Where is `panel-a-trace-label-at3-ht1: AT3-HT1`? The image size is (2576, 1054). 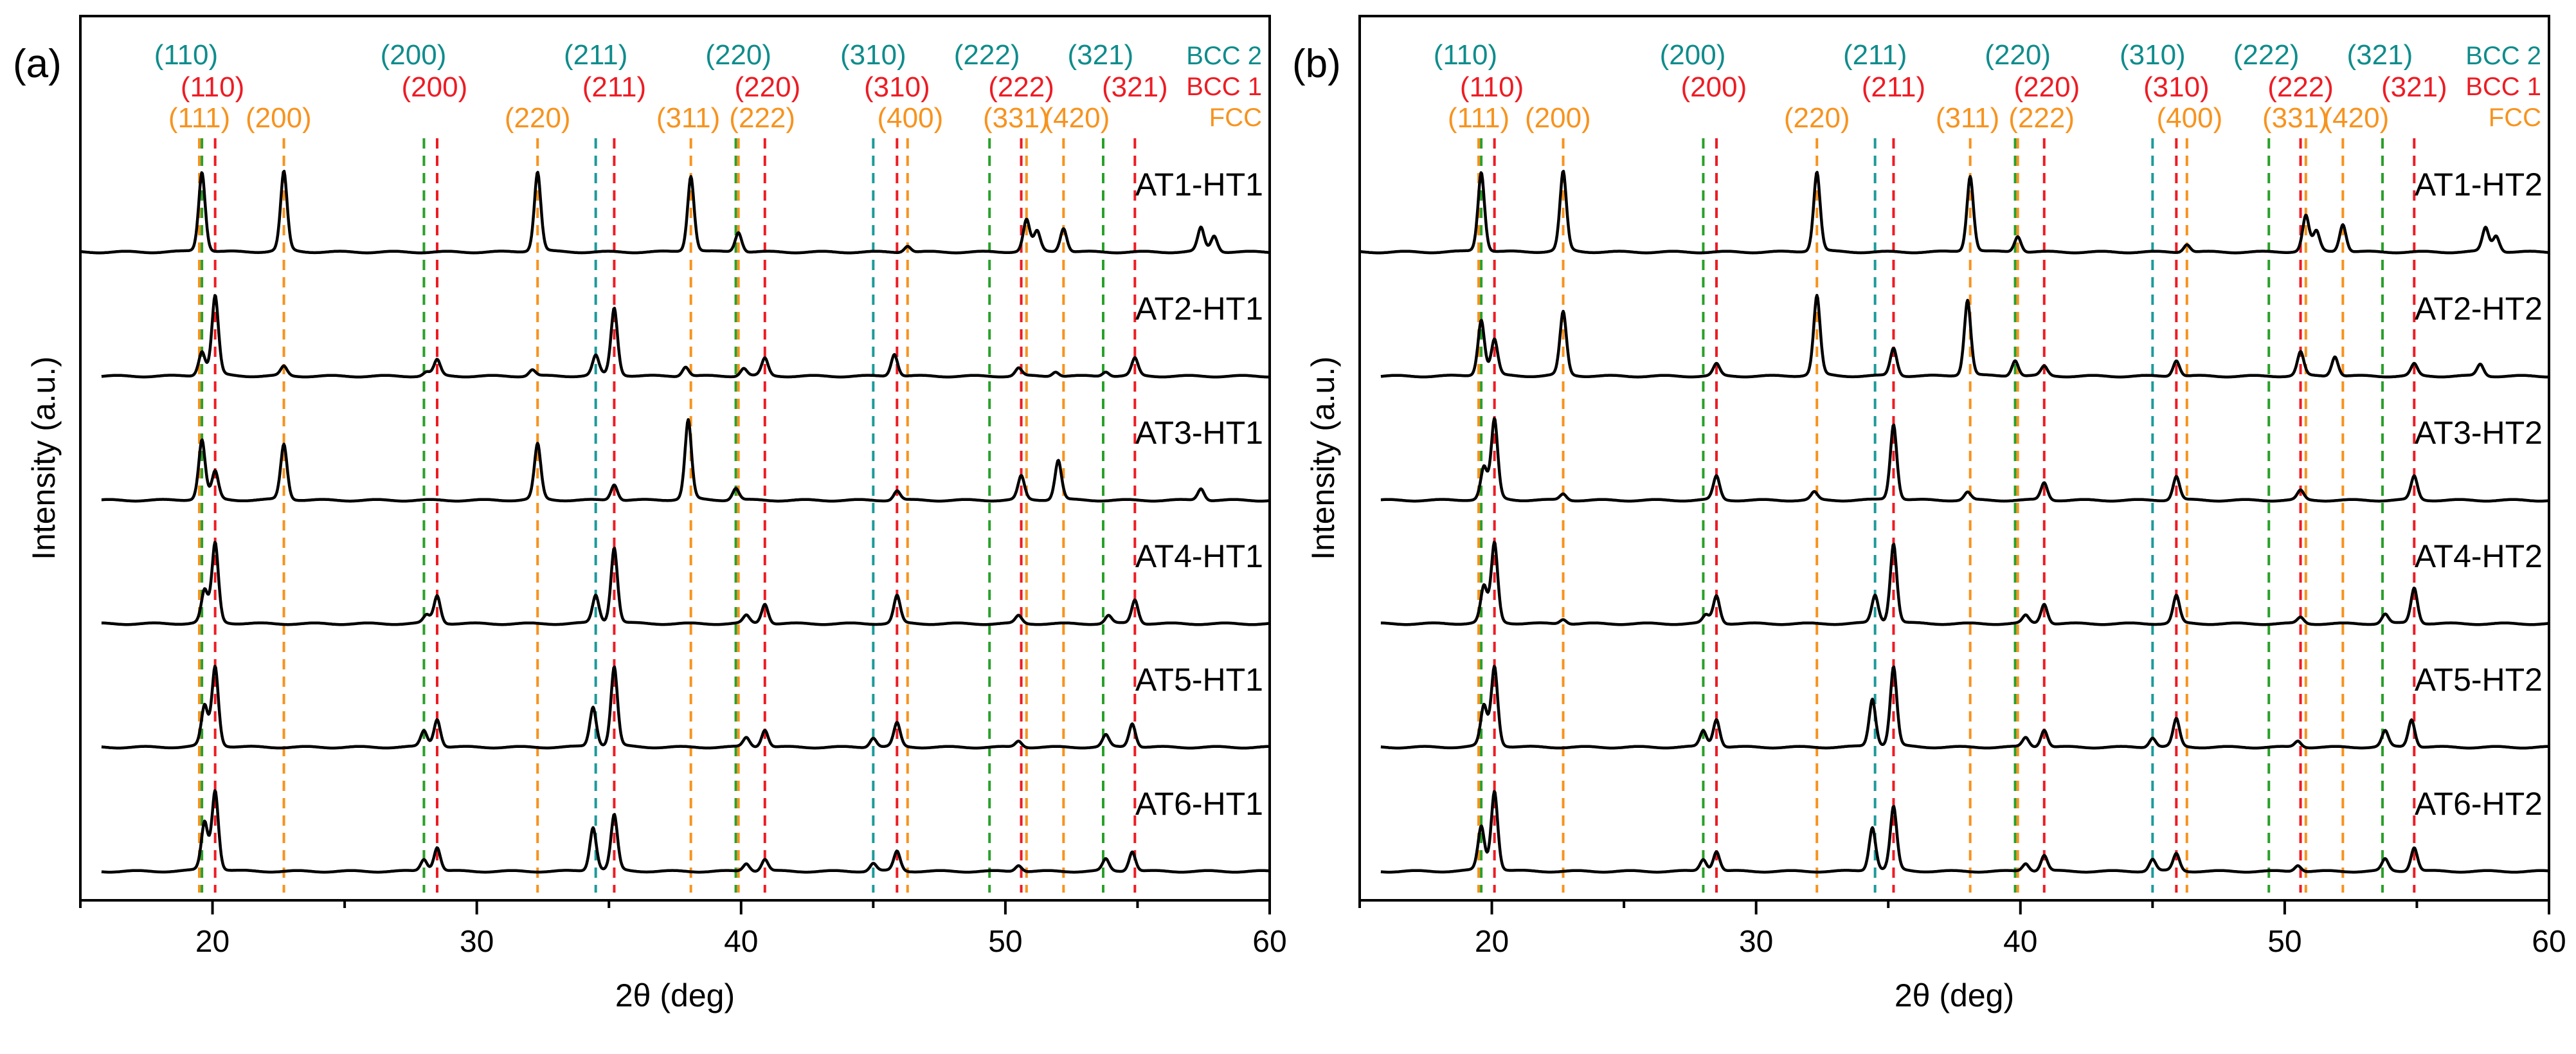 panel-a-trace-label-at3-ht1: AT3-HT1 is located at coordinates (1199, 433).